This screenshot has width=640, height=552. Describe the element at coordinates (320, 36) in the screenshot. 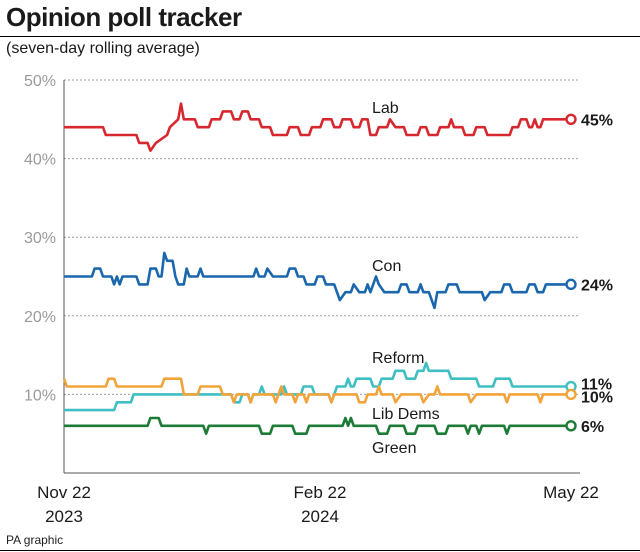

I see `top-divider` at that location.